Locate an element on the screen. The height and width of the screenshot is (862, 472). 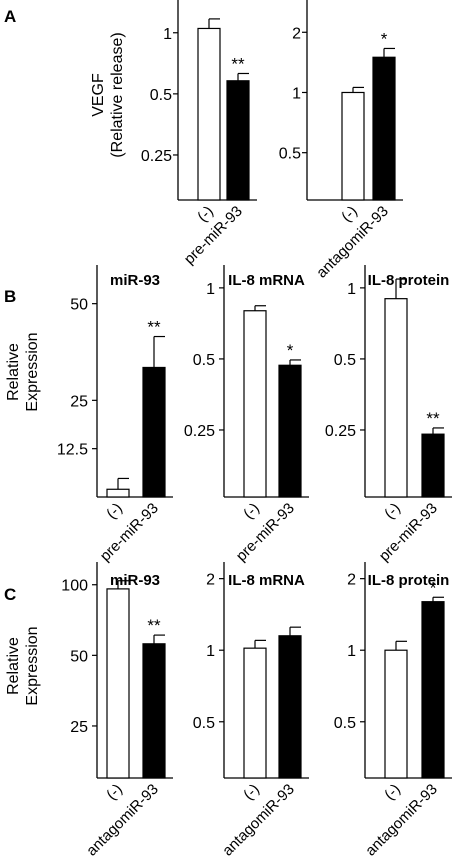
chart-b4-y-tick-label: 0.25 is located at coordinates (199, 431).